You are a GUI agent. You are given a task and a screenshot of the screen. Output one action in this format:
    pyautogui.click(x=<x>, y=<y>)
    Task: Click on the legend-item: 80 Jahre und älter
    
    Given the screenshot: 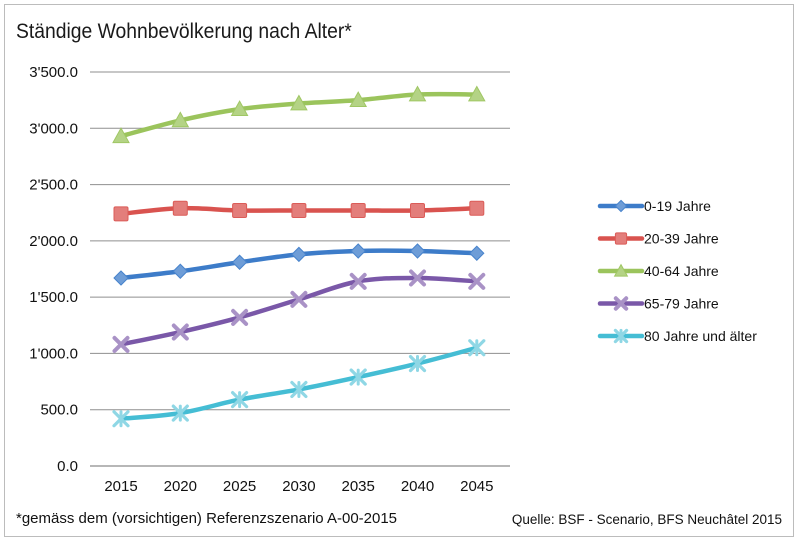 What is the action you would take?
    pyautogui.click(x=677, y=336)
    